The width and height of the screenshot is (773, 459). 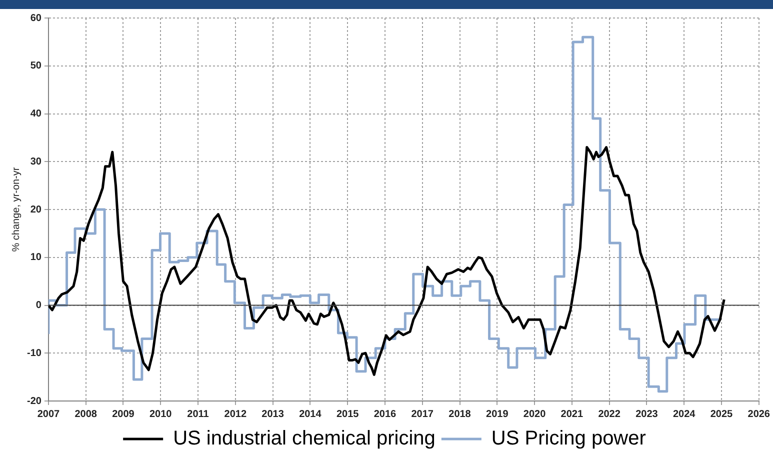 I want to click on x-tick-label: 2020, so click(x=534, y=414).